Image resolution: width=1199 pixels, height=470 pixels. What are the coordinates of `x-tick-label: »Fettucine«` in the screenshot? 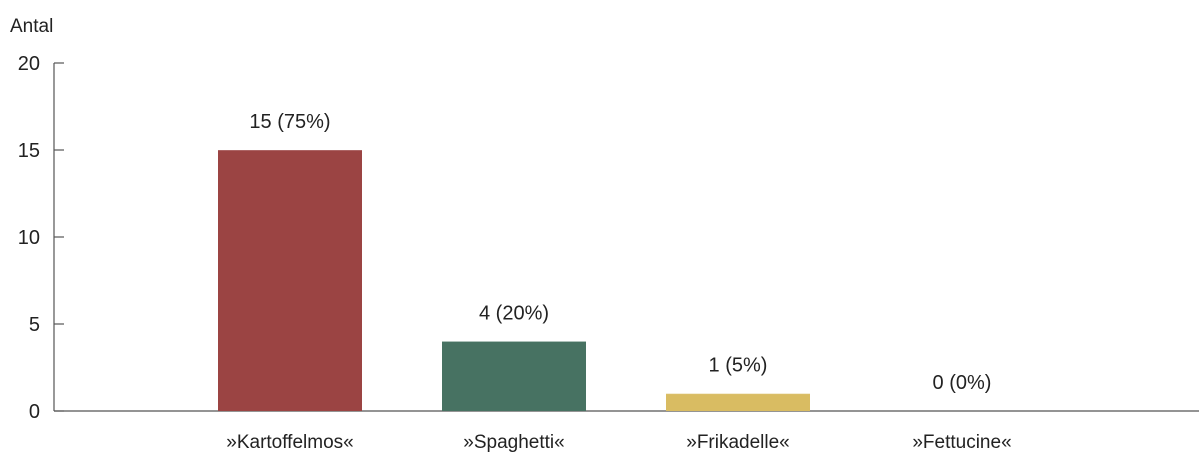 It's located at (961, 442).